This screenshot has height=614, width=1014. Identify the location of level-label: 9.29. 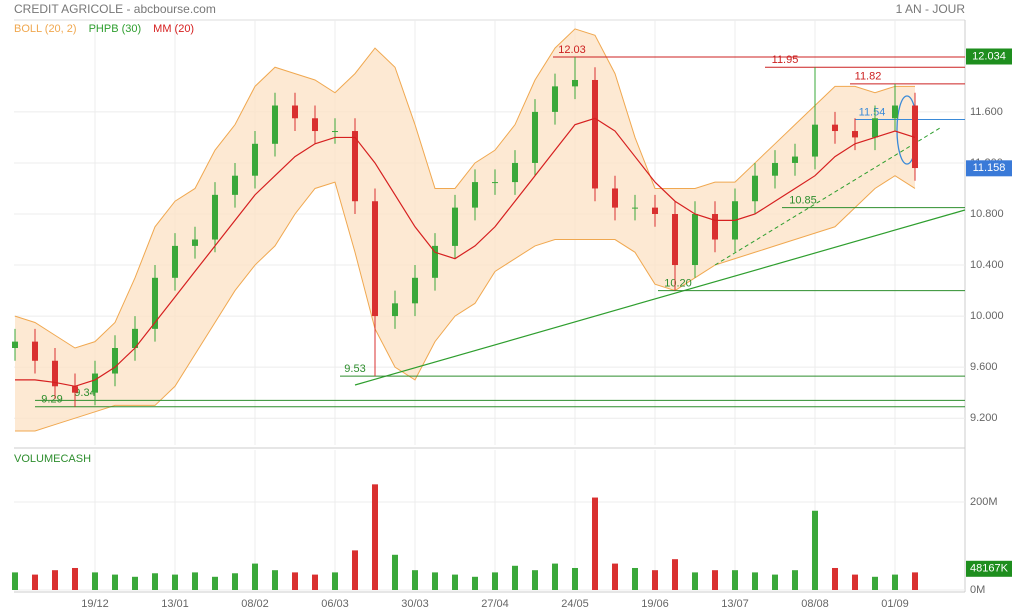
(51, 400).